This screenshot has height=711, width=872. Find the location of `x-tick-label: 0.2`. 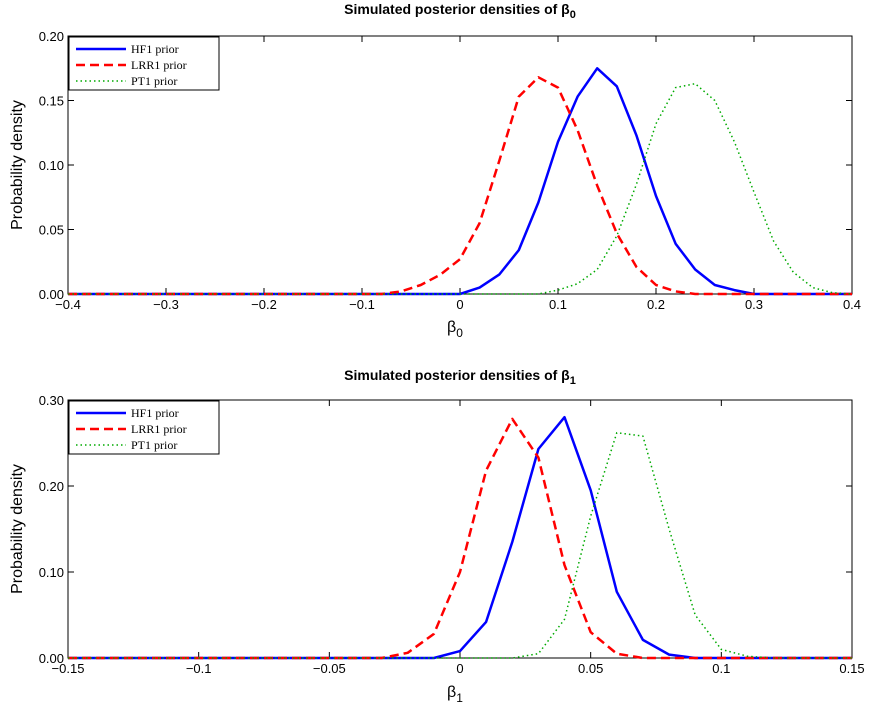

x-tick-label: 0.2 is located at coordinates (656, 304).